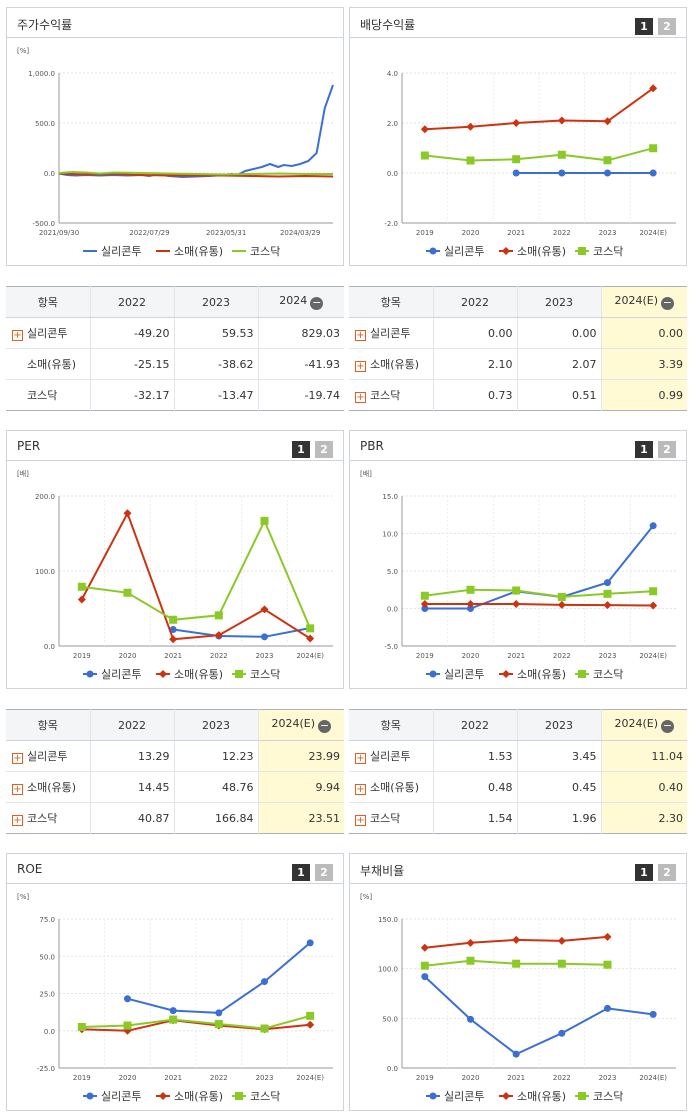  Describe the element at coordinates (216, 725) in the screenshot. I see `table-header-label: 2023` at that location.